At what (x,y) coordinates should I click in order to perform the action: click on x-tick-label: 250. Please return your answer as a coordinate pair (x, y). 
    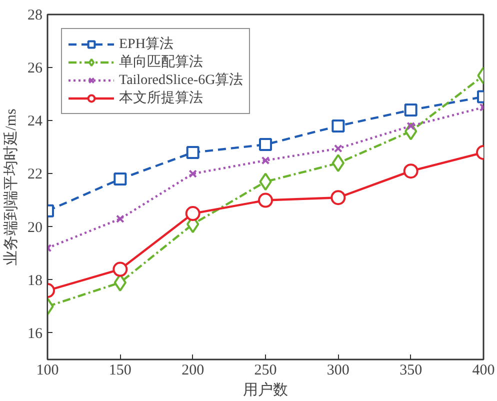
    Looking at the image, I should click on (265, 370).